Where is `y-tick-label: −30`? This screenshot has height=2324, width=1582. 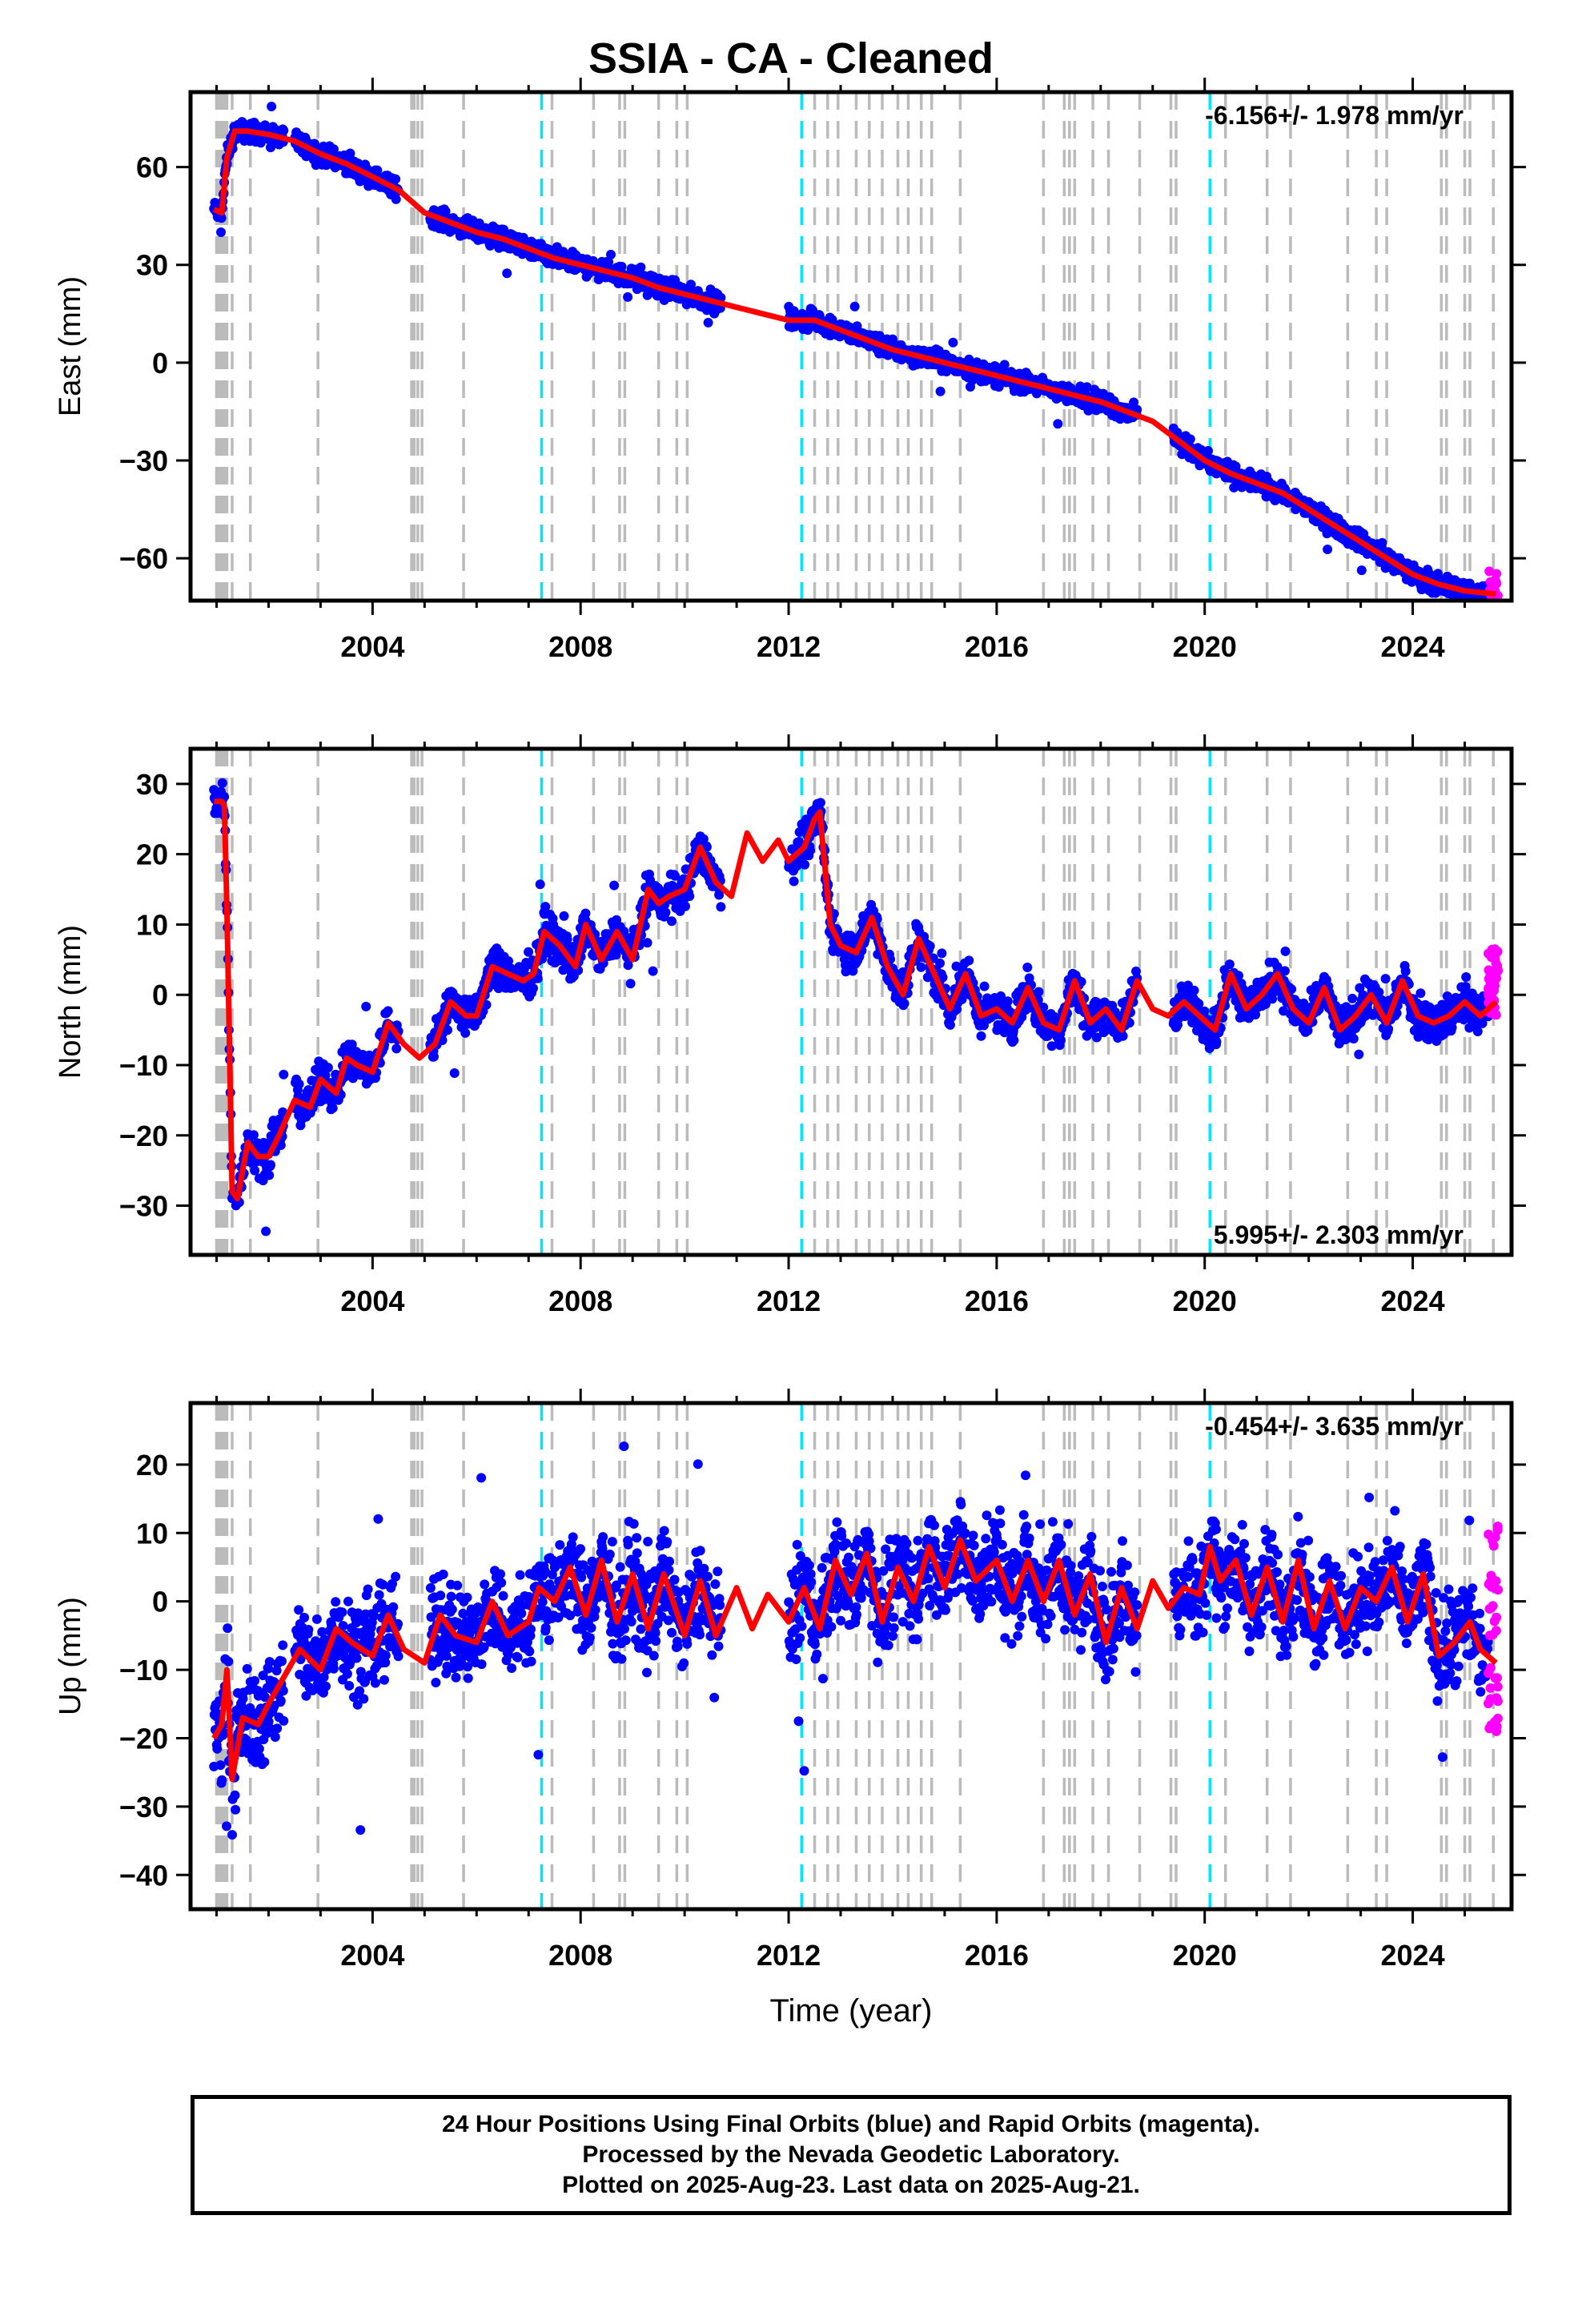 y-tick-label: −30 is located at coordinates (144, 460).